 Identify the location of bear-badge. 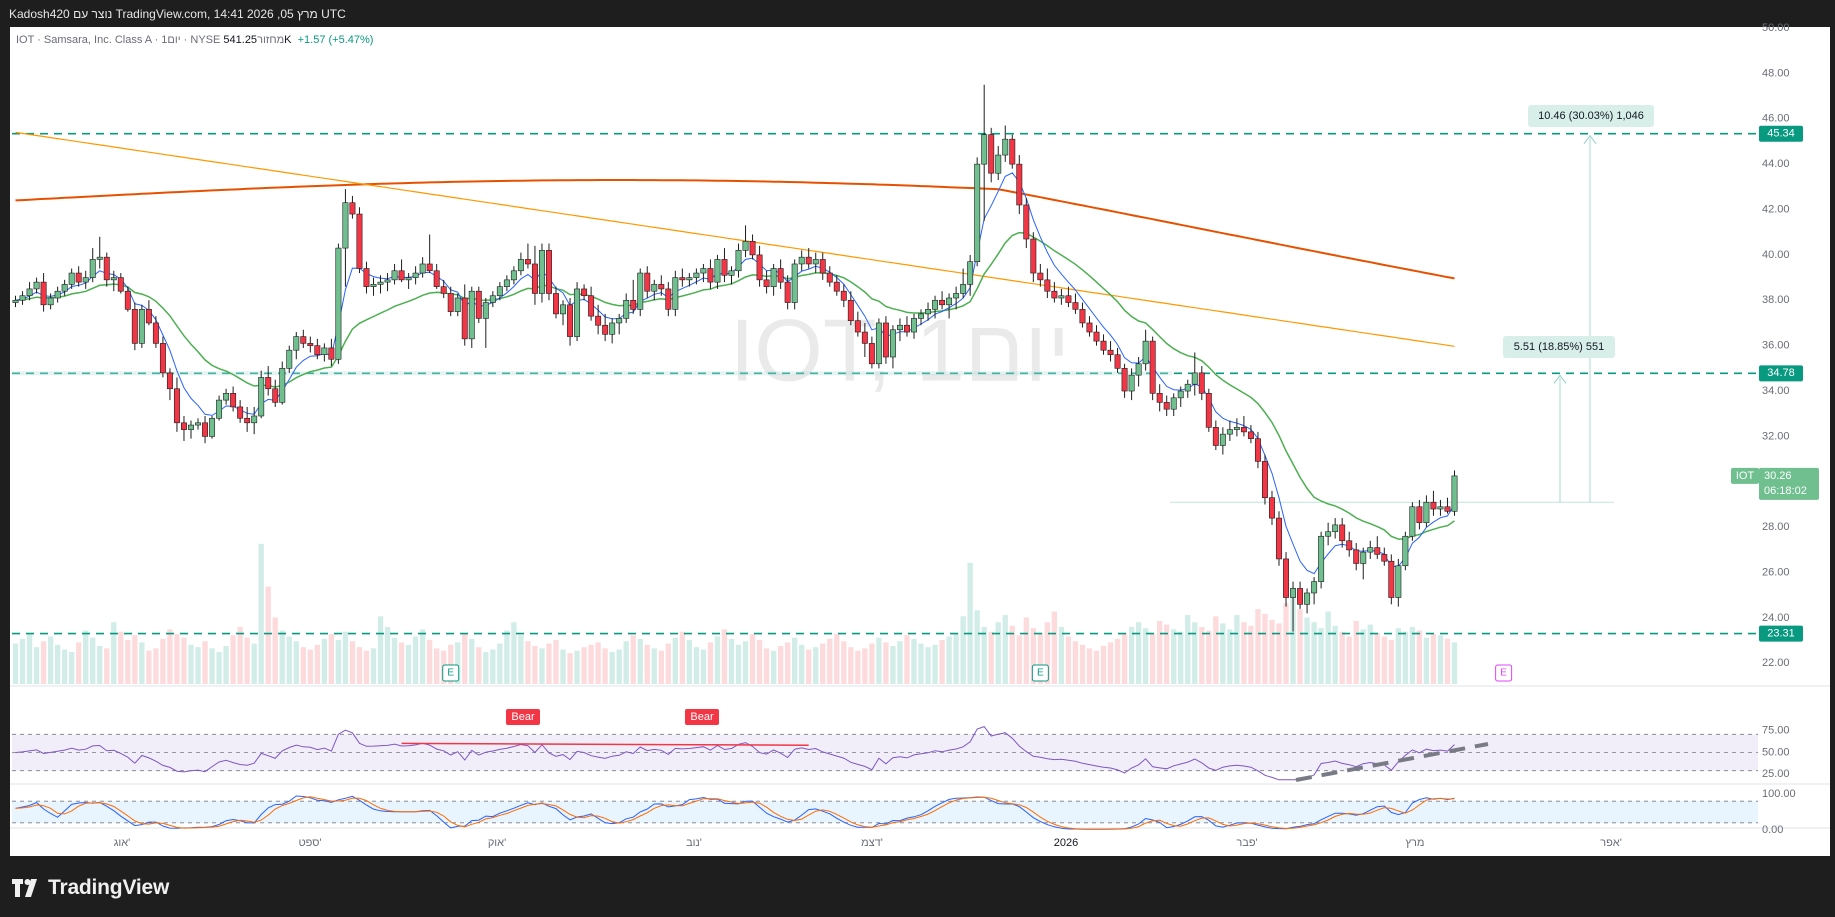
(702, 717).